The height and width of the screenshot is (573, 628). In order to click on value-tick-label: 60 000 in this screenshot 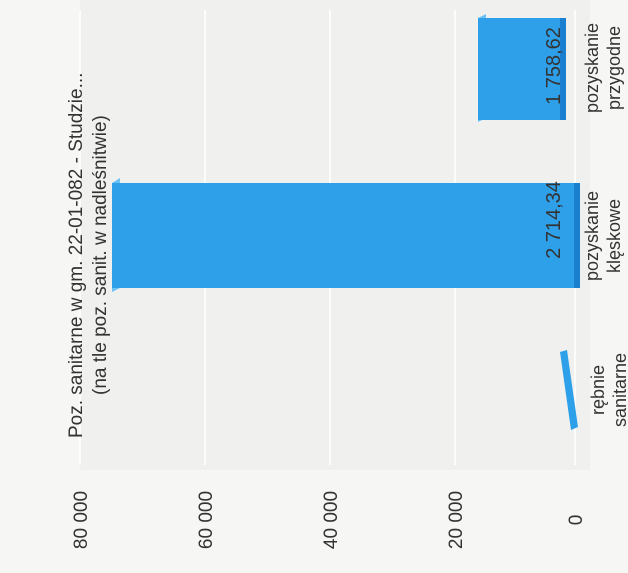, I will do `click(206, 520)`.